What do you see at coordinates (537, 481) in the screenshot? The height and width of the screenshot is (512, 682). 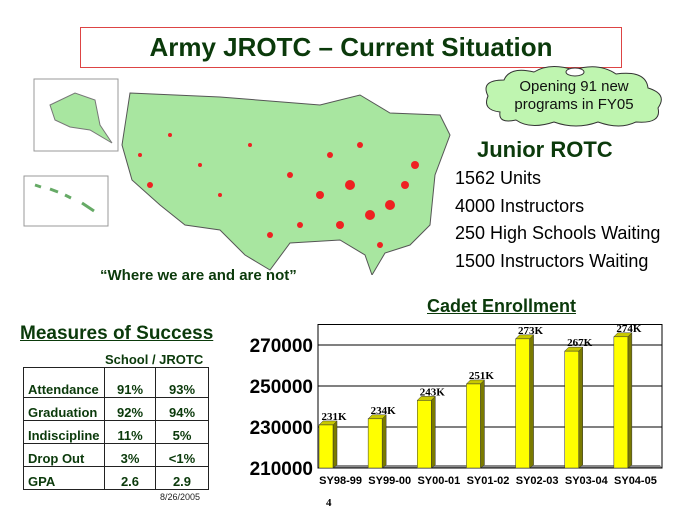 I see `x-tick-label: SY02-03` at bounding box center [537, 481].